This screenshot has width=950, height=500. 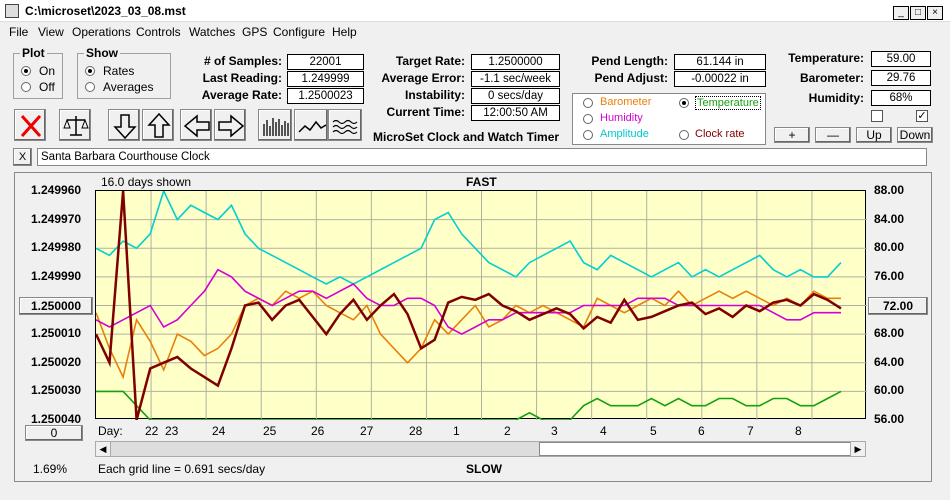 What do you see at coordinates (124, 125) in the screenshot?
I see `scroll-down-button` at bounding box center [124, 125].